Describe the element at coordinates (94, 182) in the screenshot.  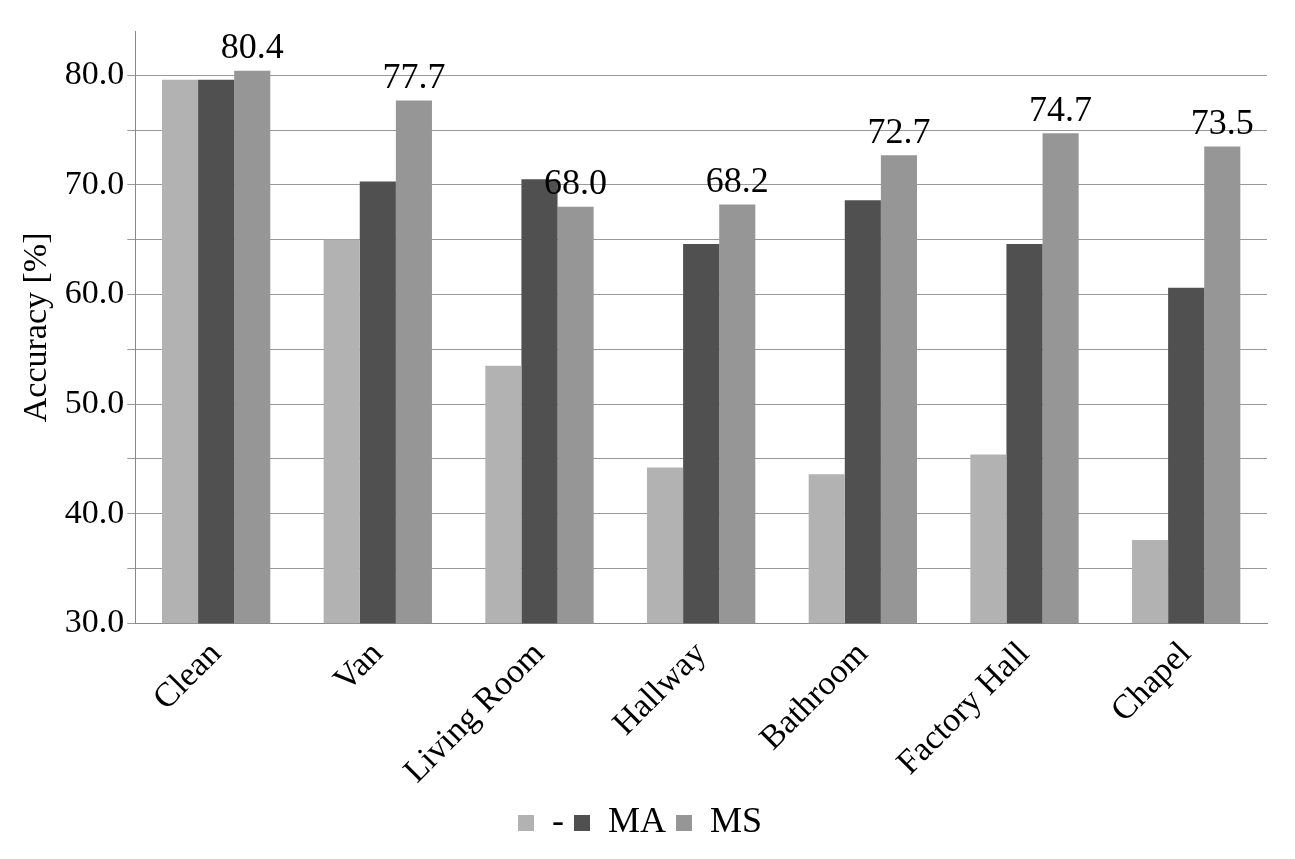
I see `y-tick-label: 70.0` at that location.